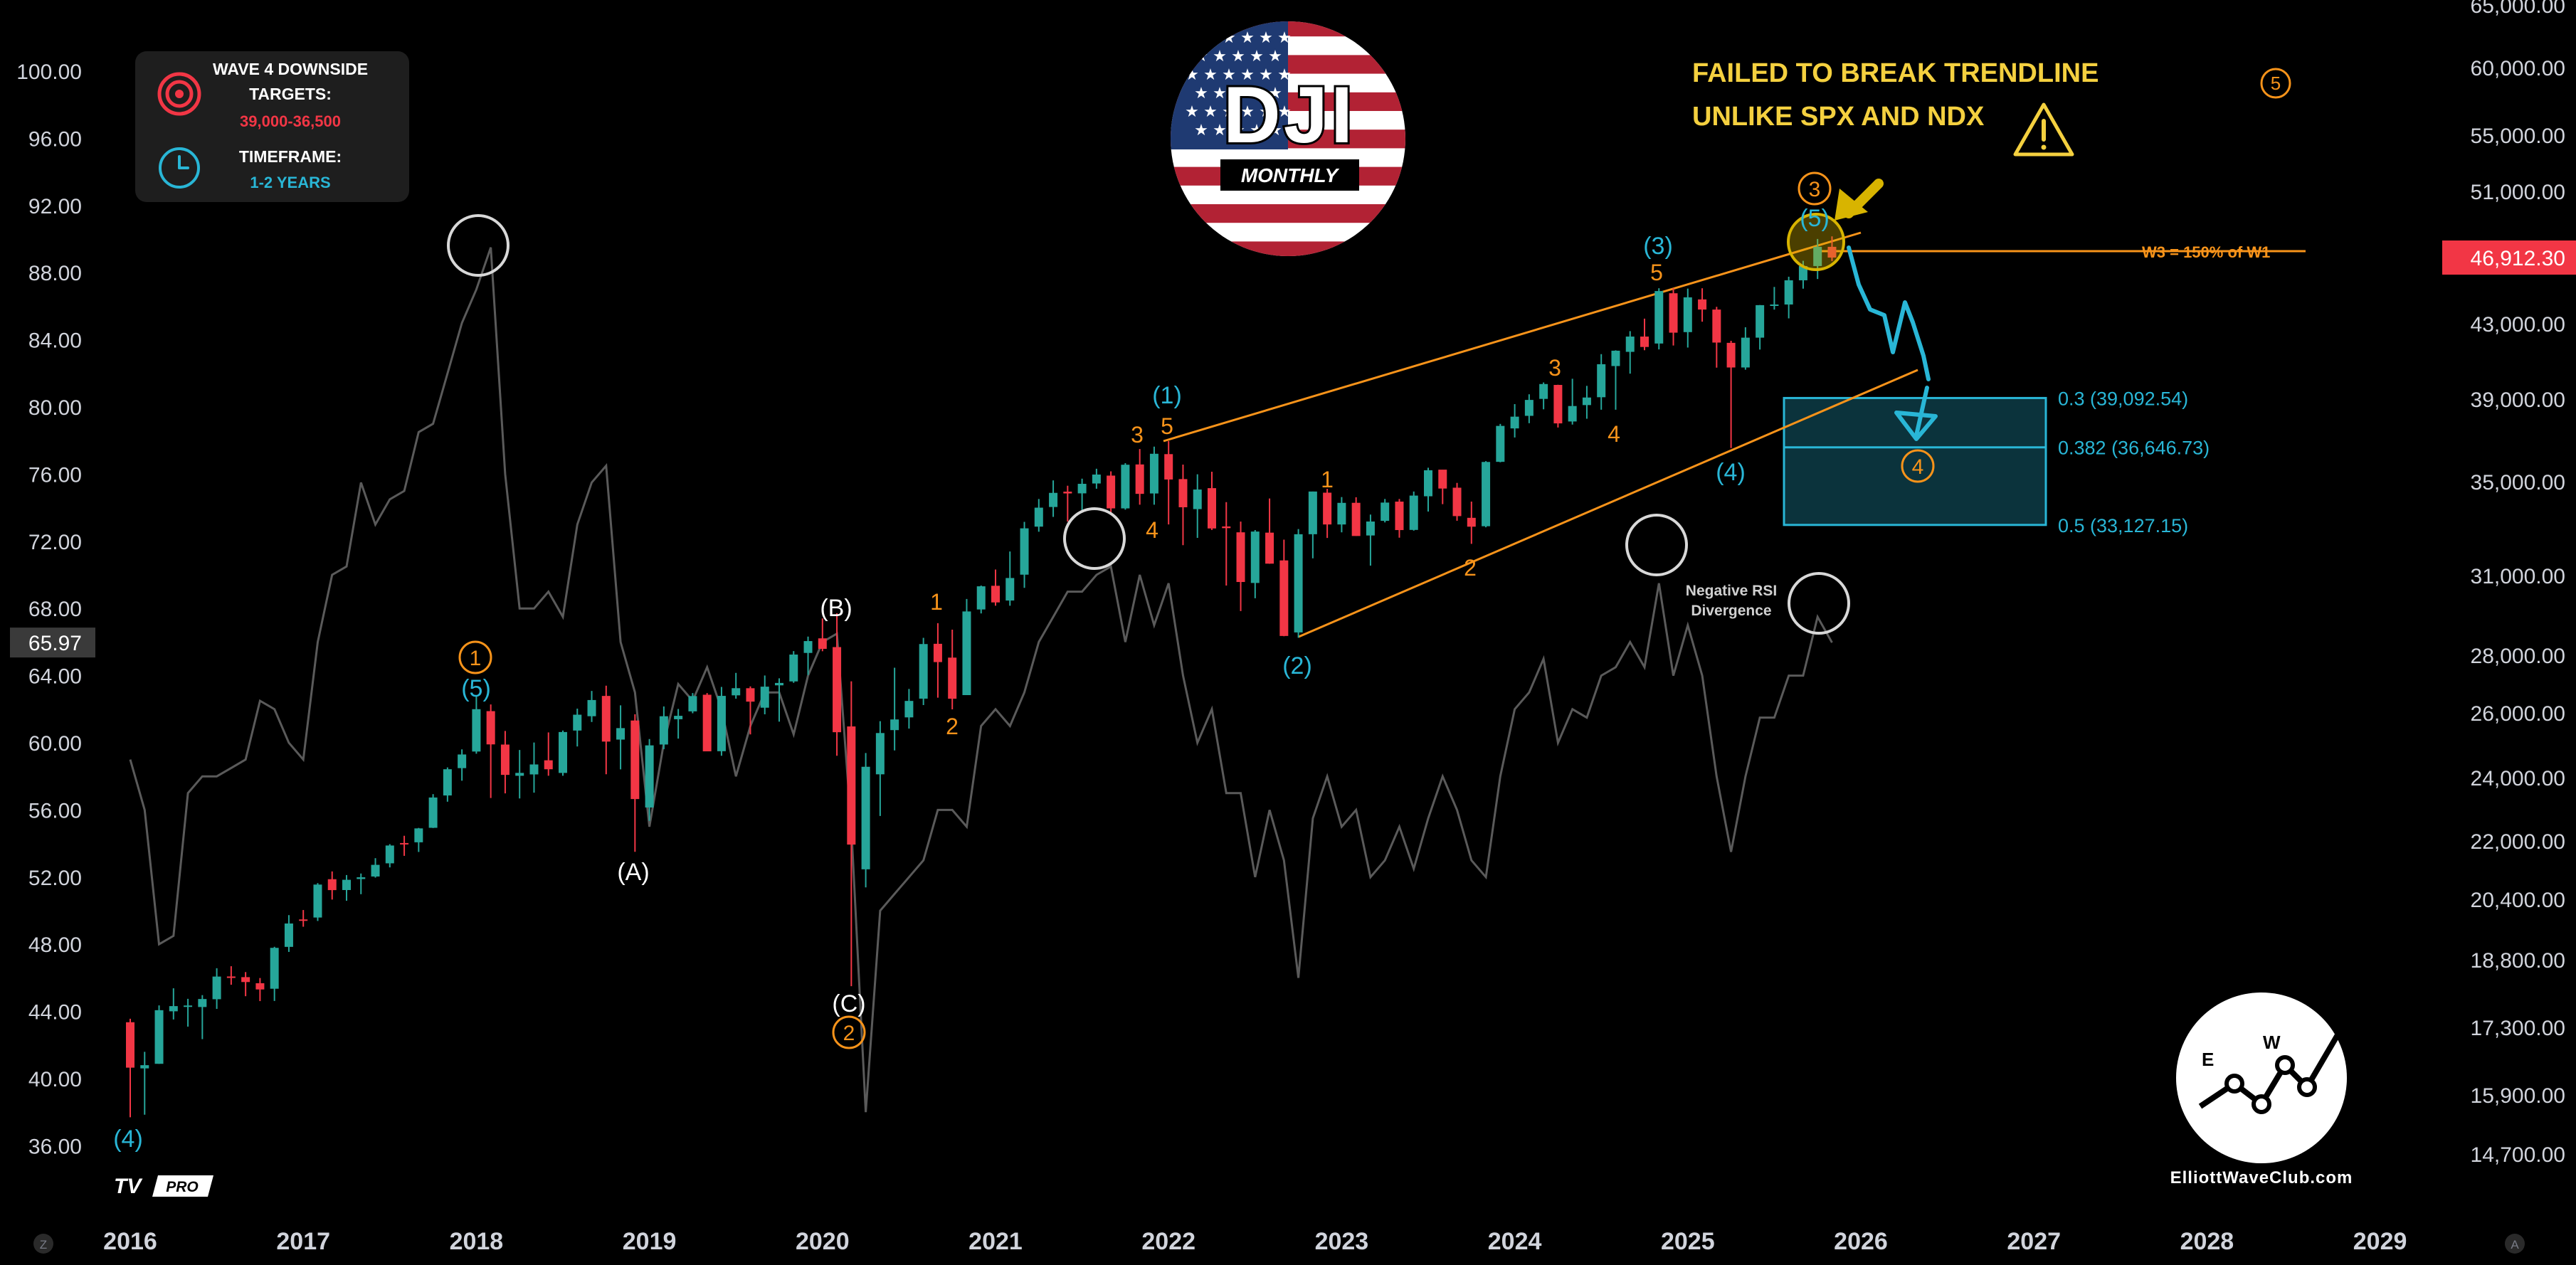 This screenshot has width=2576, height=1265. Describe the element at coordinates (1815, 218) in the screenshot. I see `wave-5-intermediate-label-2025: (5)` at that location.